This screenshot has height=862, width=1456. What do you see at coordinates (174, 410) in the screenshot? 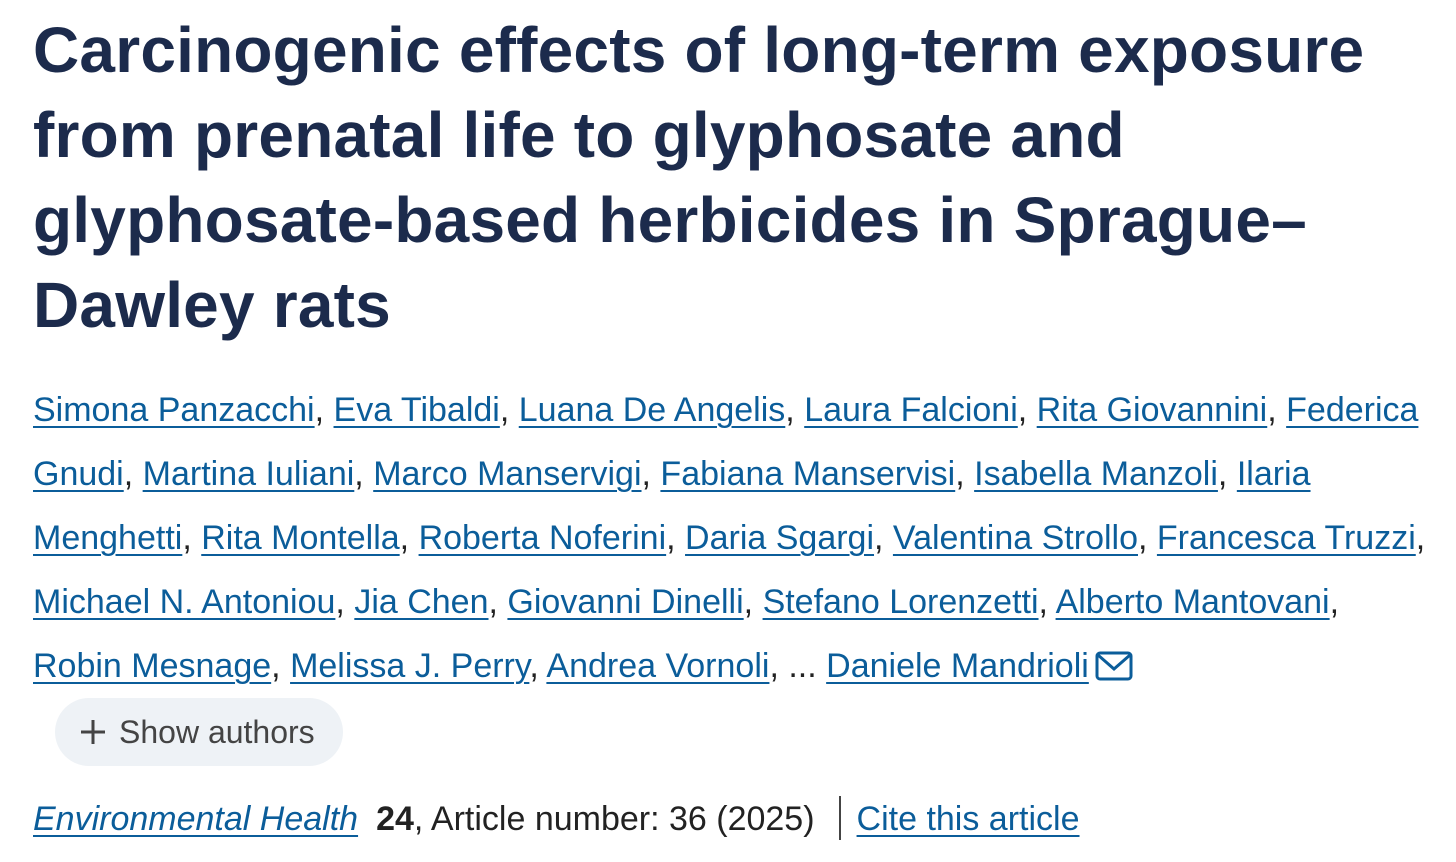
I see `author-link: Simona Panzacchi` at bounding box center [174, 410].